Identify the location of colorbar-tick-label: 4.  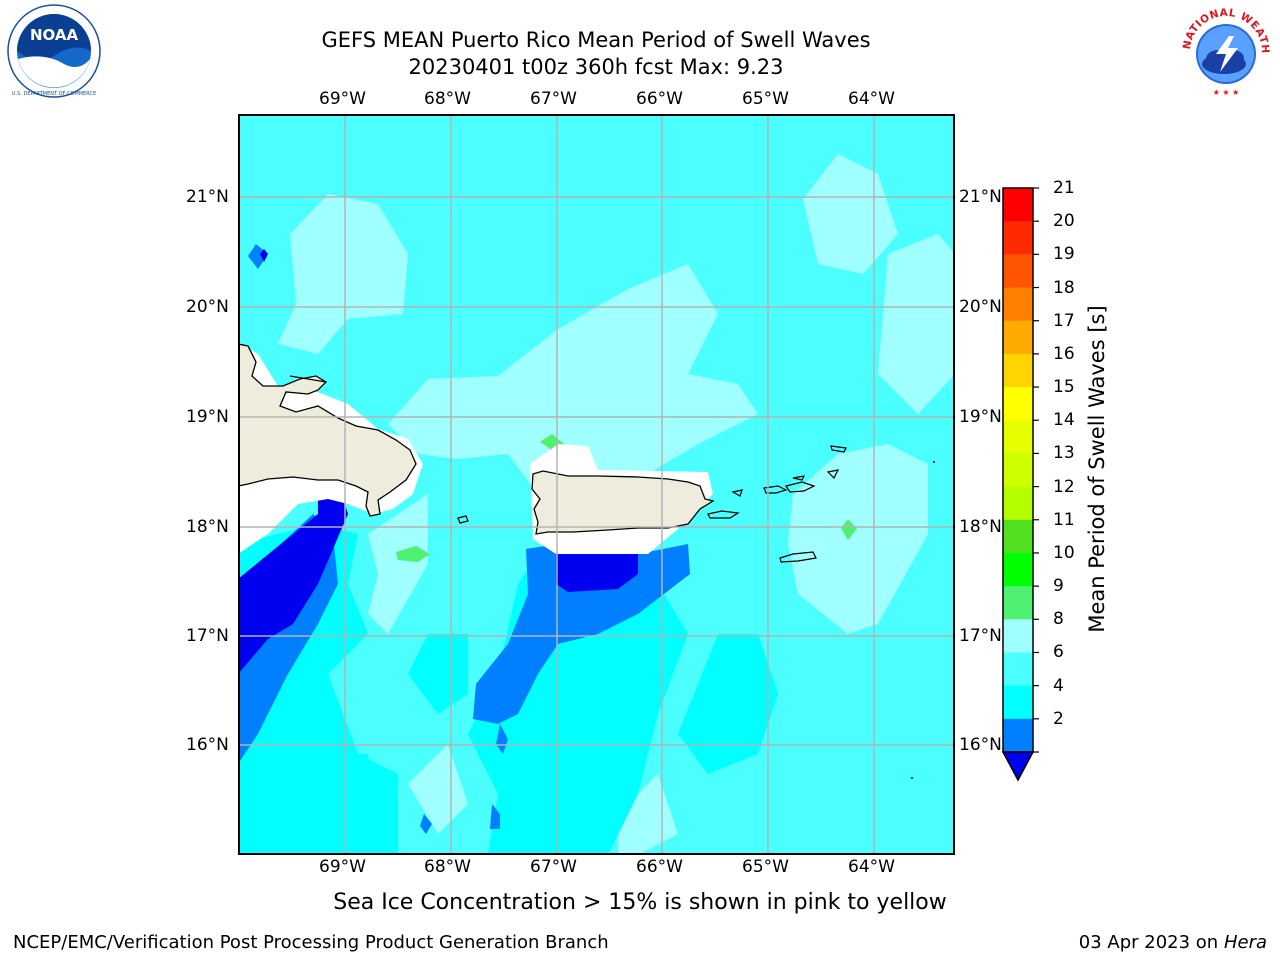
(1058, 685).